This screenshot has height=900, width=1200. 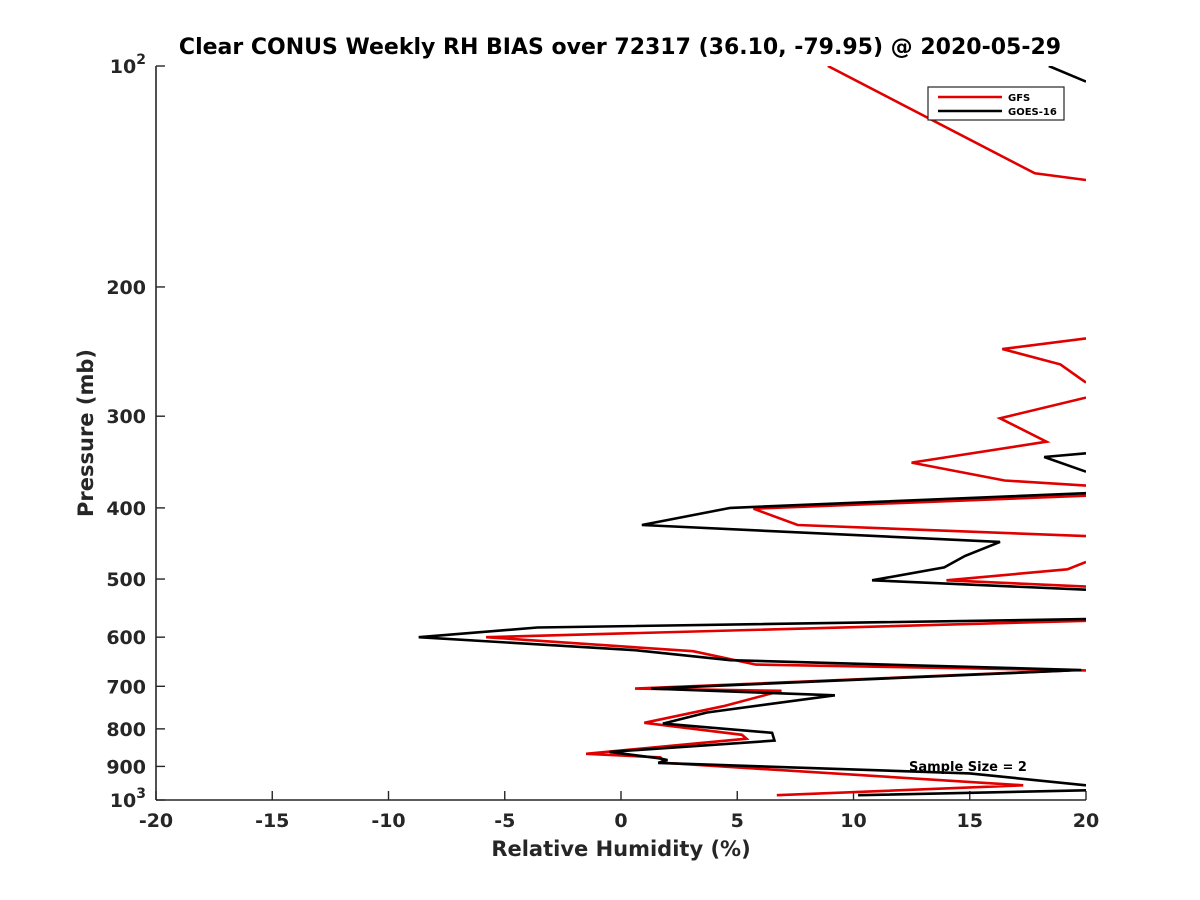 I want to click on y-axis-label: Pressure (mb), so click(x=86, y=433).